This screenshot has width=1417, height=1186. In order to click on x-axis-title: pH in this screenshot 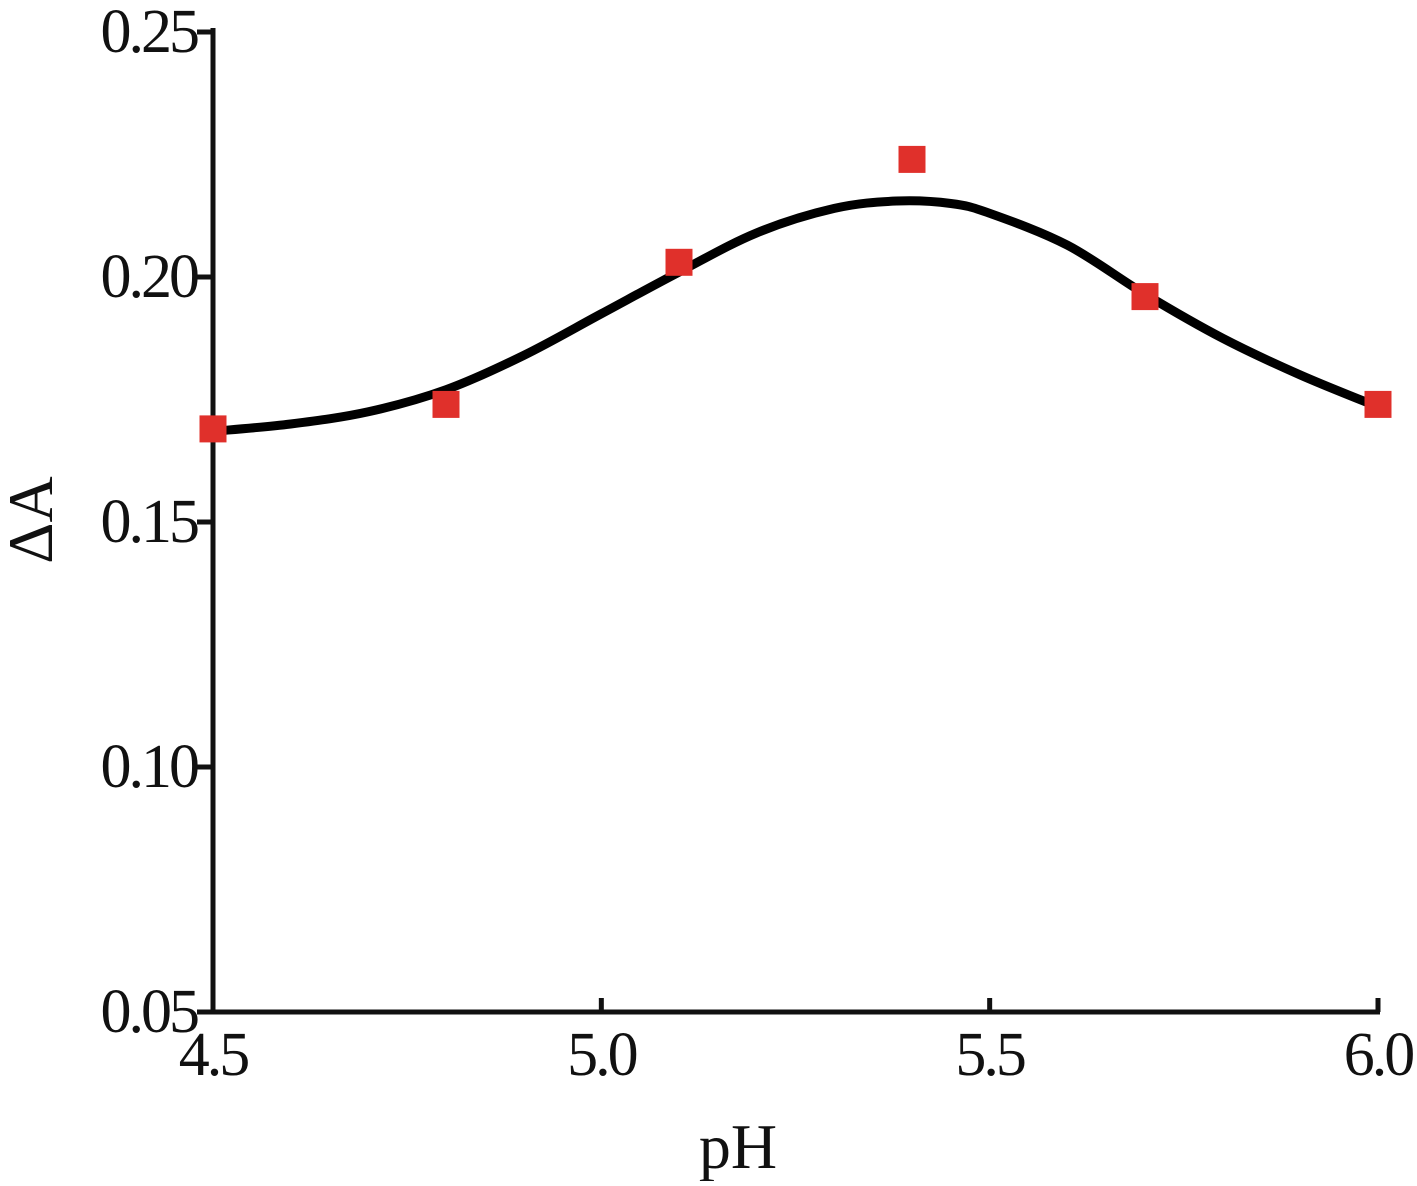, I will do `click(738, 1146)`.